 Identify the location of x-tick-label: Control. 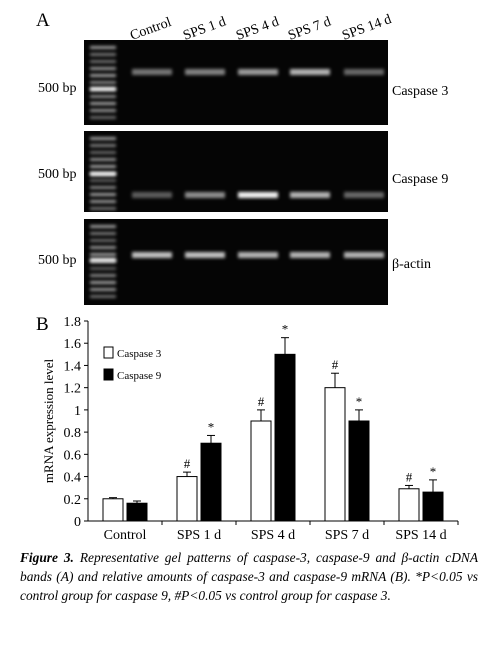
(125, 535).